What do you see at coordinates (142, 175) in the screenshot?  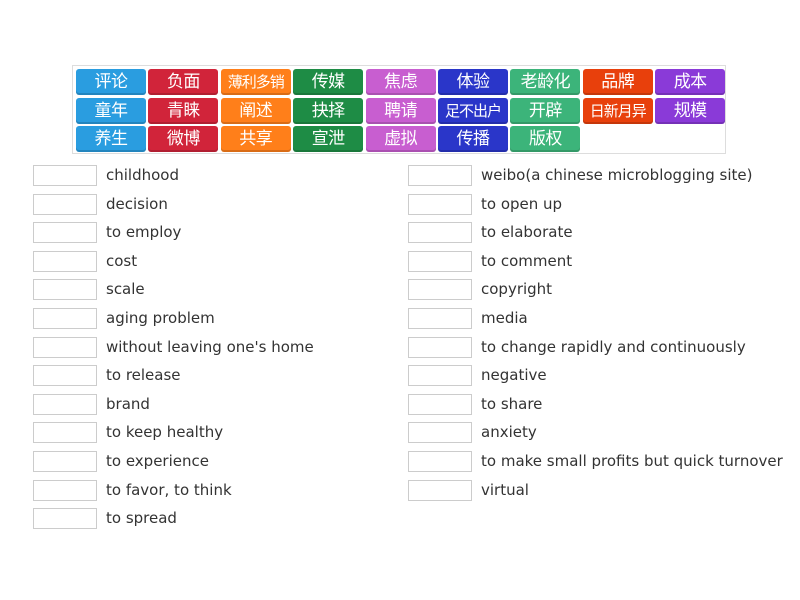 I see `definition-label: childhood` at bounding box center [142, 175].